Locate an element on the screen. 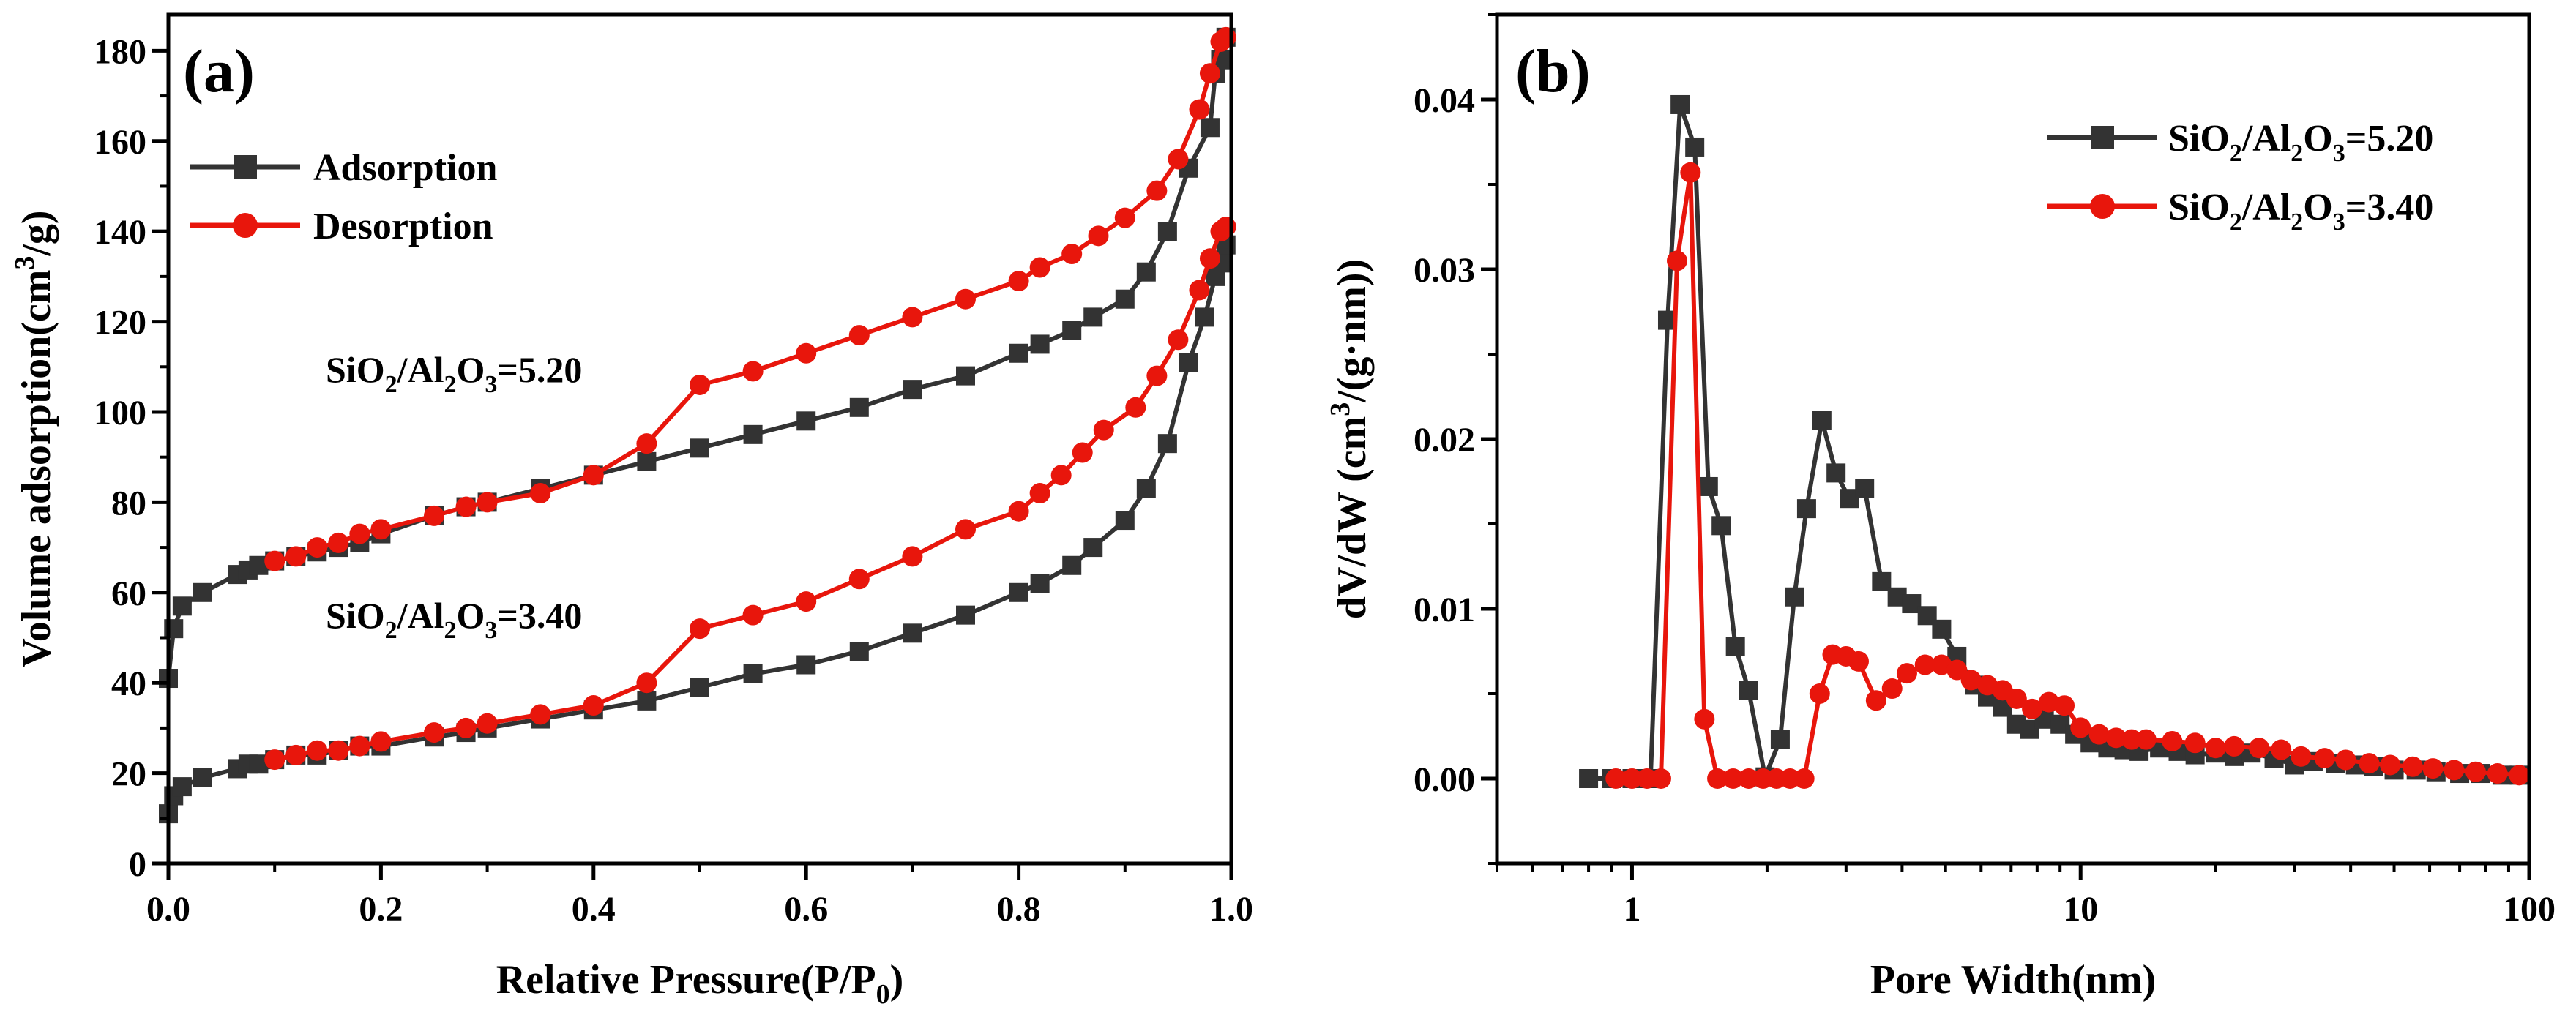 This screenshot has width=2576, height=1012. legend-ratio-340-marker is located at coordinates (2102, 206).